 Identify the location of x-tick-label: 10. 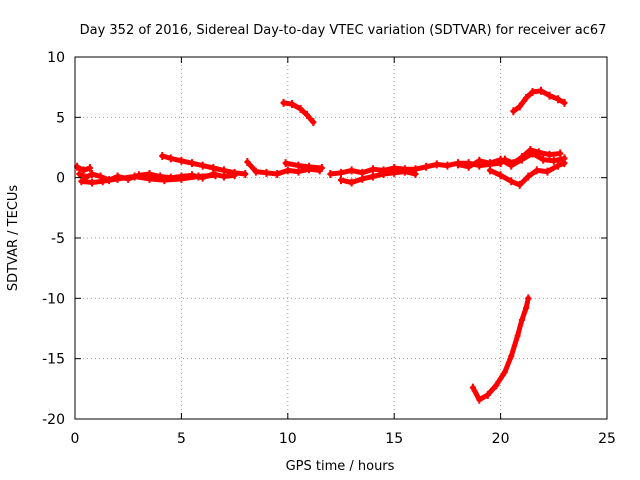
(288, 439).